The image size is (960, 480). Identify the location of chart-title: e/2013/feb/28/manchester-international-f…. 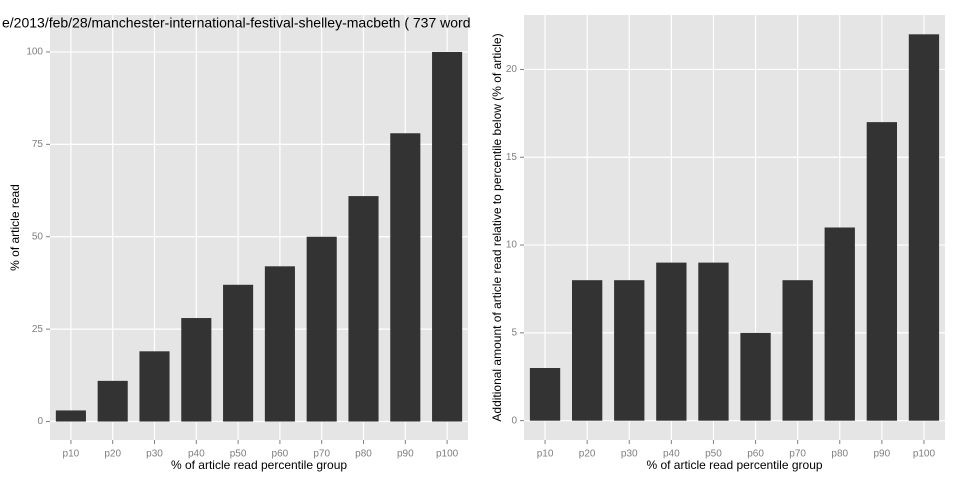
(236, 23).